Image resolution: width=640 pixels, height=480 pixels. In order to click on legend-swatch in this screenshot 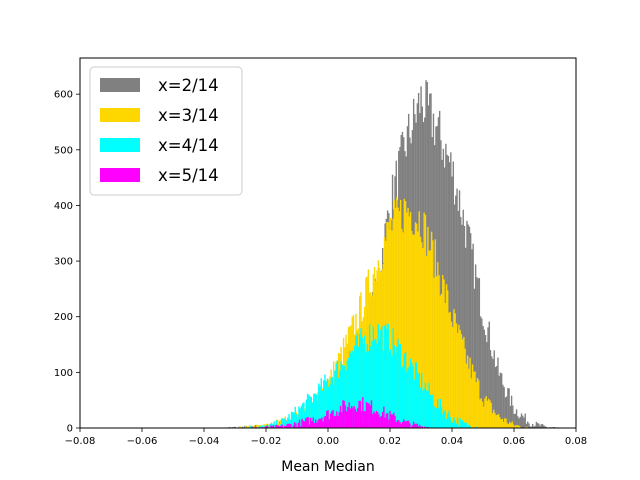, I will do `click(120, 145)`.